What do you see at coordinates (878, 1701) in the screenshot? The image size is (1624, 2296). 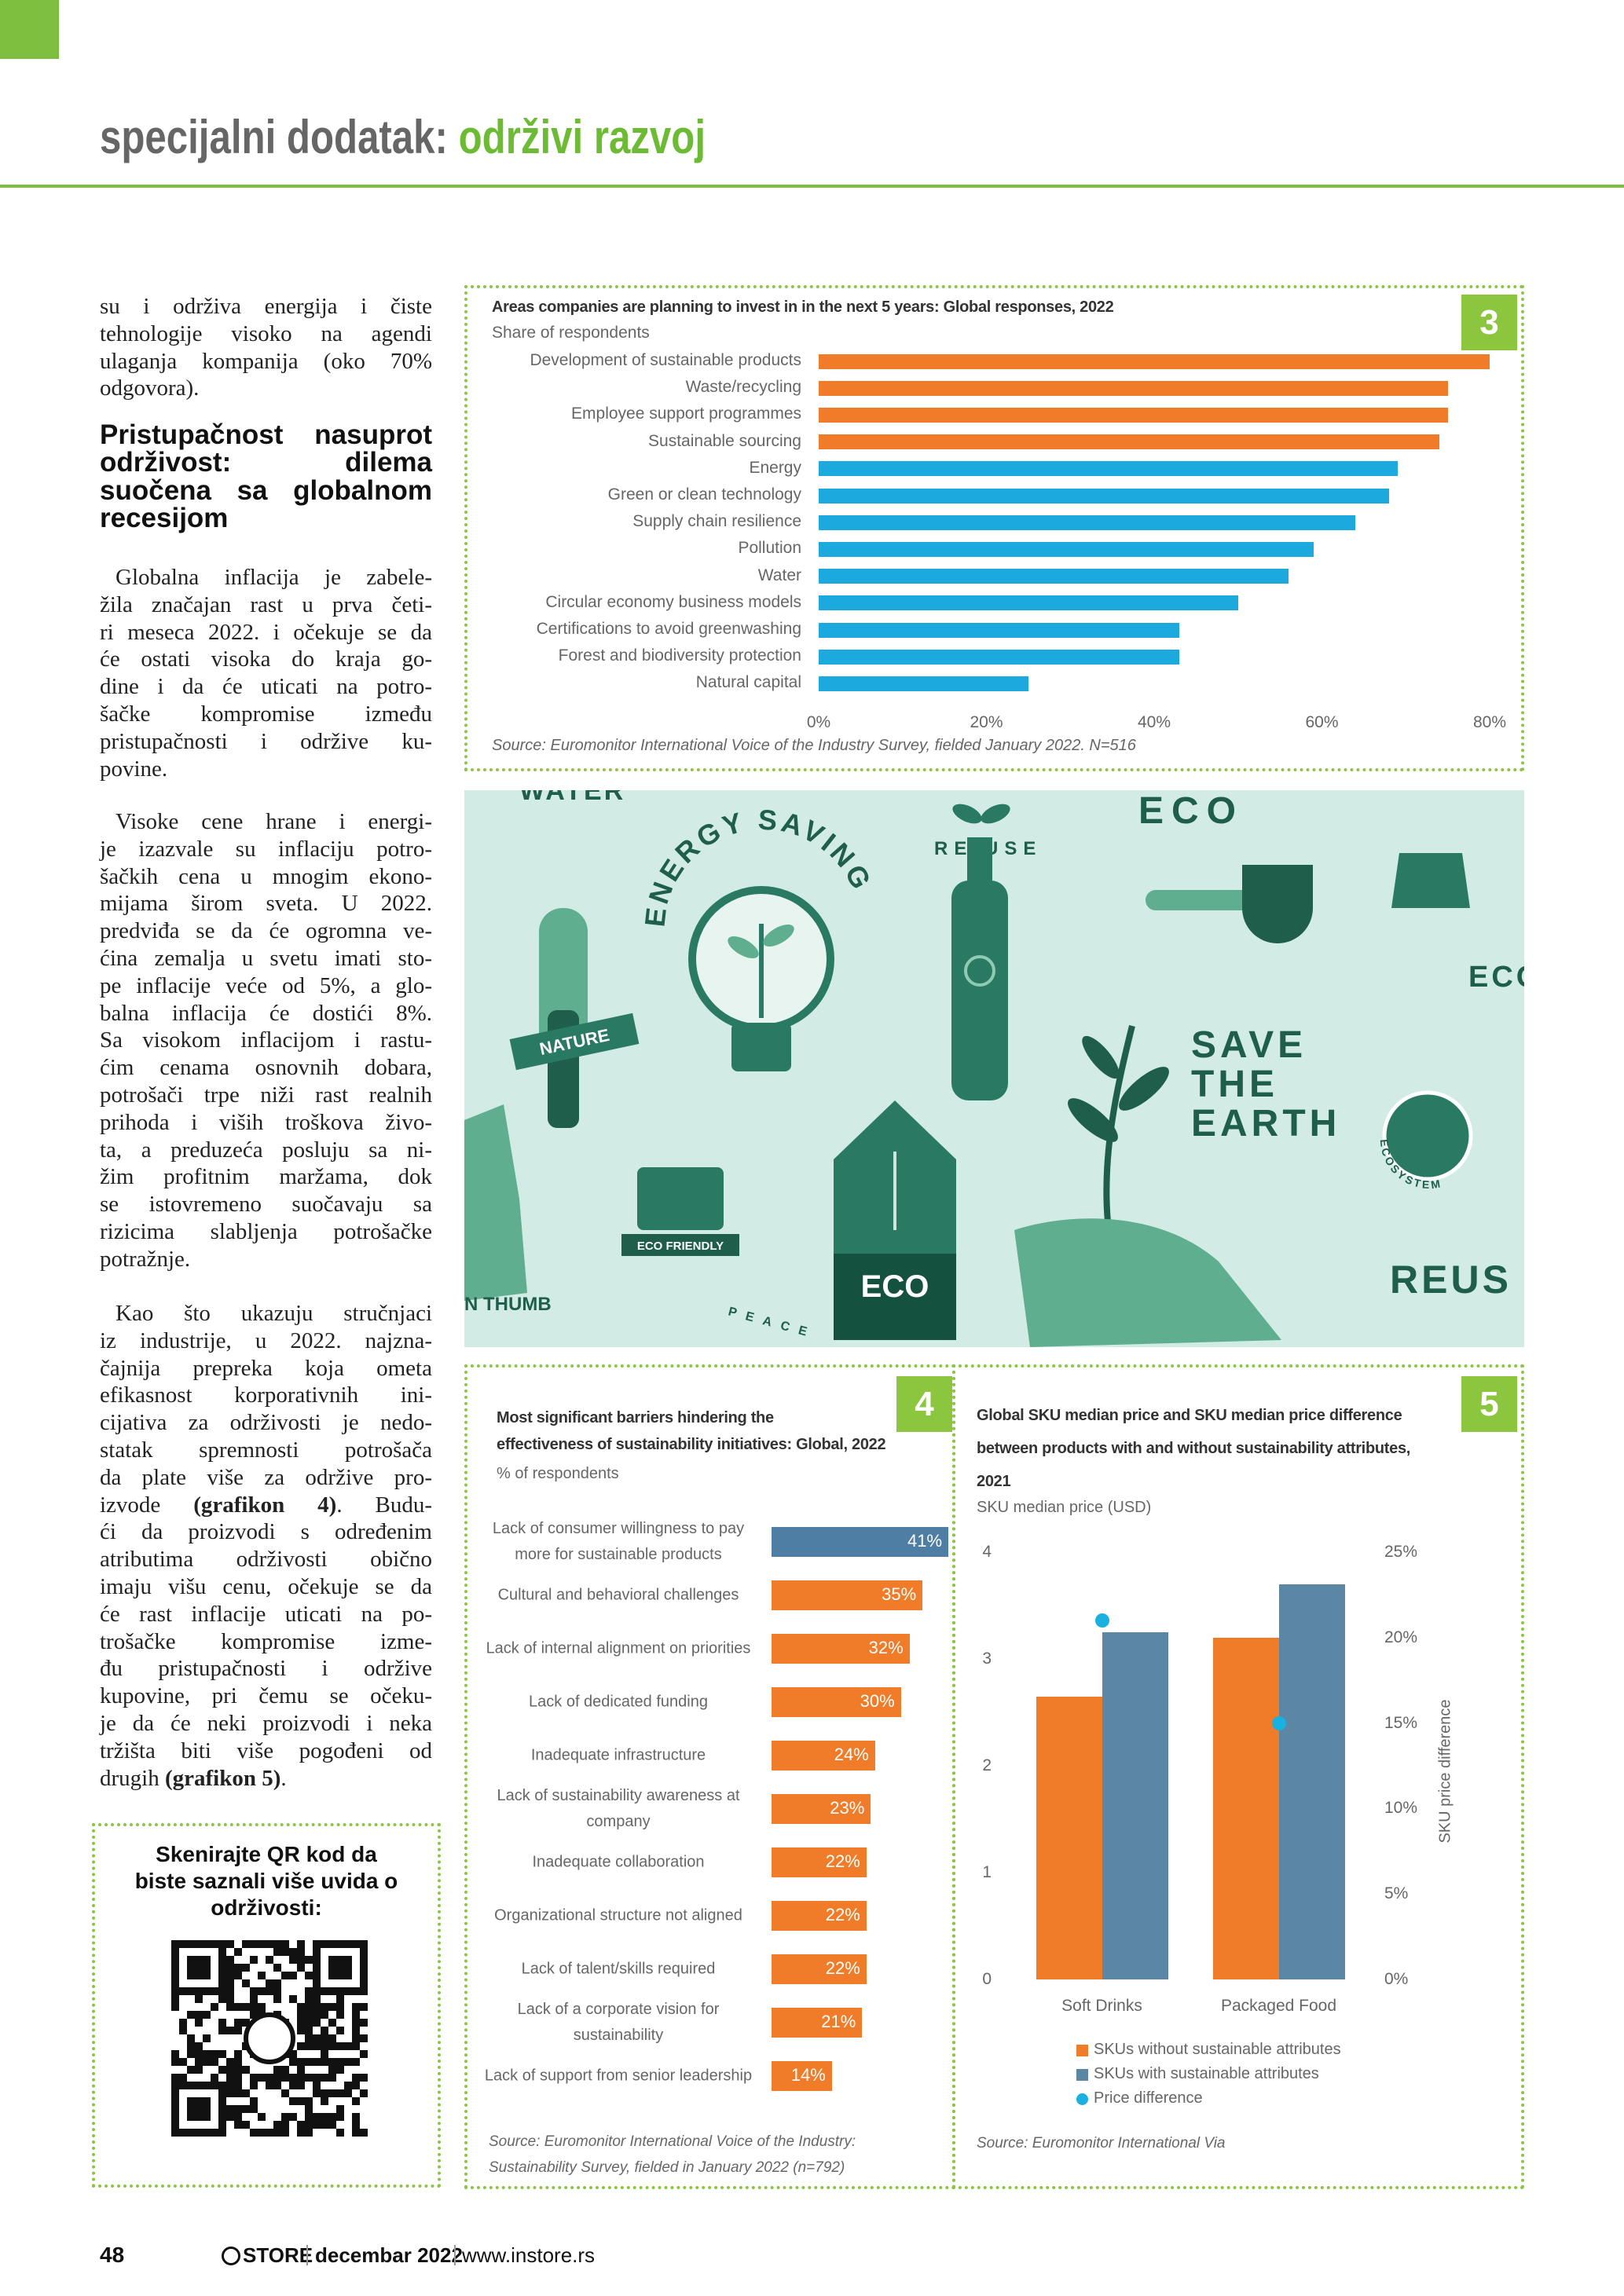 I see `value-label: 30%` at bounding box center [878, 1701].